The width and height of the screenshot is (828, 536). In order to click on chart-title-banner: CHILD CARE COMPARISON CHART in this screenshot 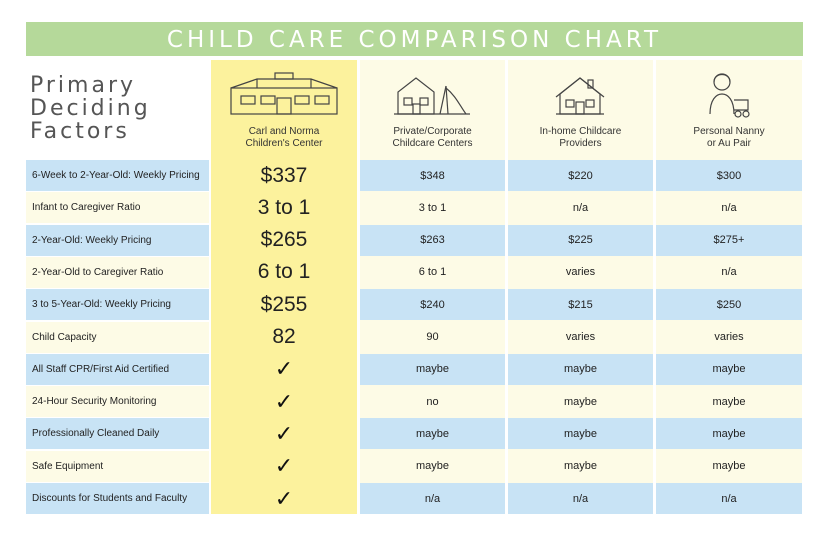, I will do `click(414, 39)`.